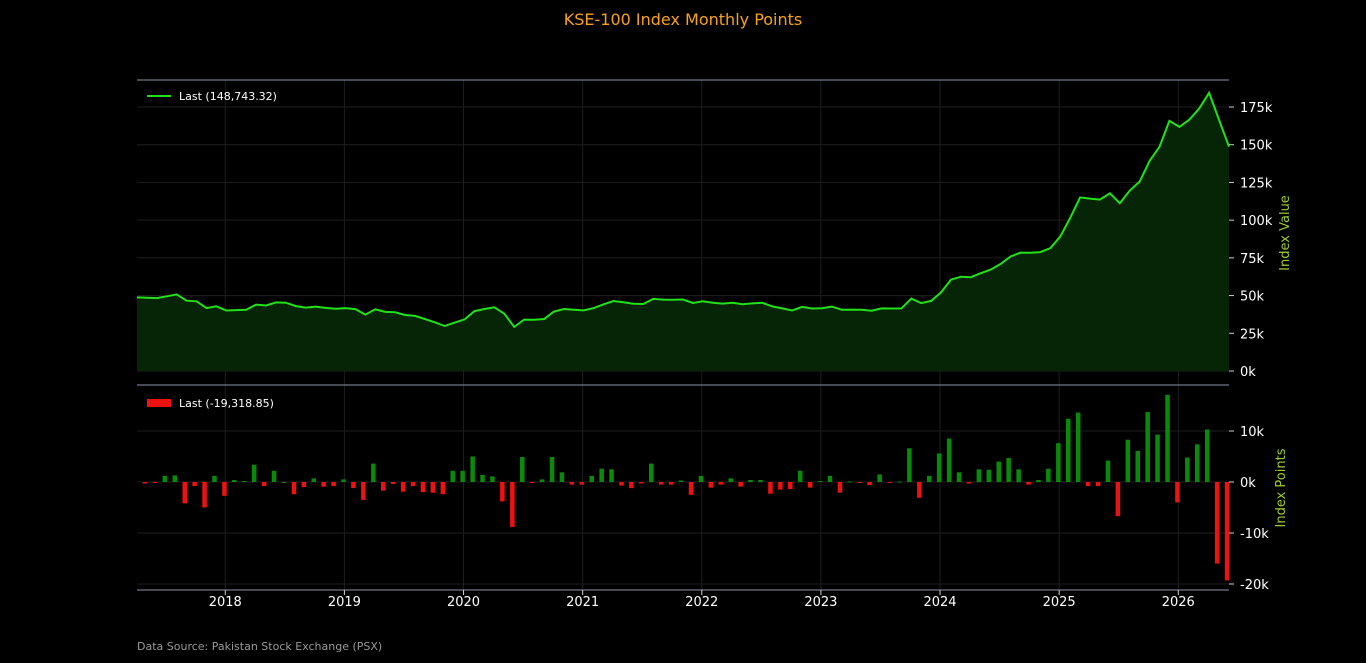 This screenshot has height=663, width=1366. I want to click on ytick-label: 125k, so click(1256, 183).